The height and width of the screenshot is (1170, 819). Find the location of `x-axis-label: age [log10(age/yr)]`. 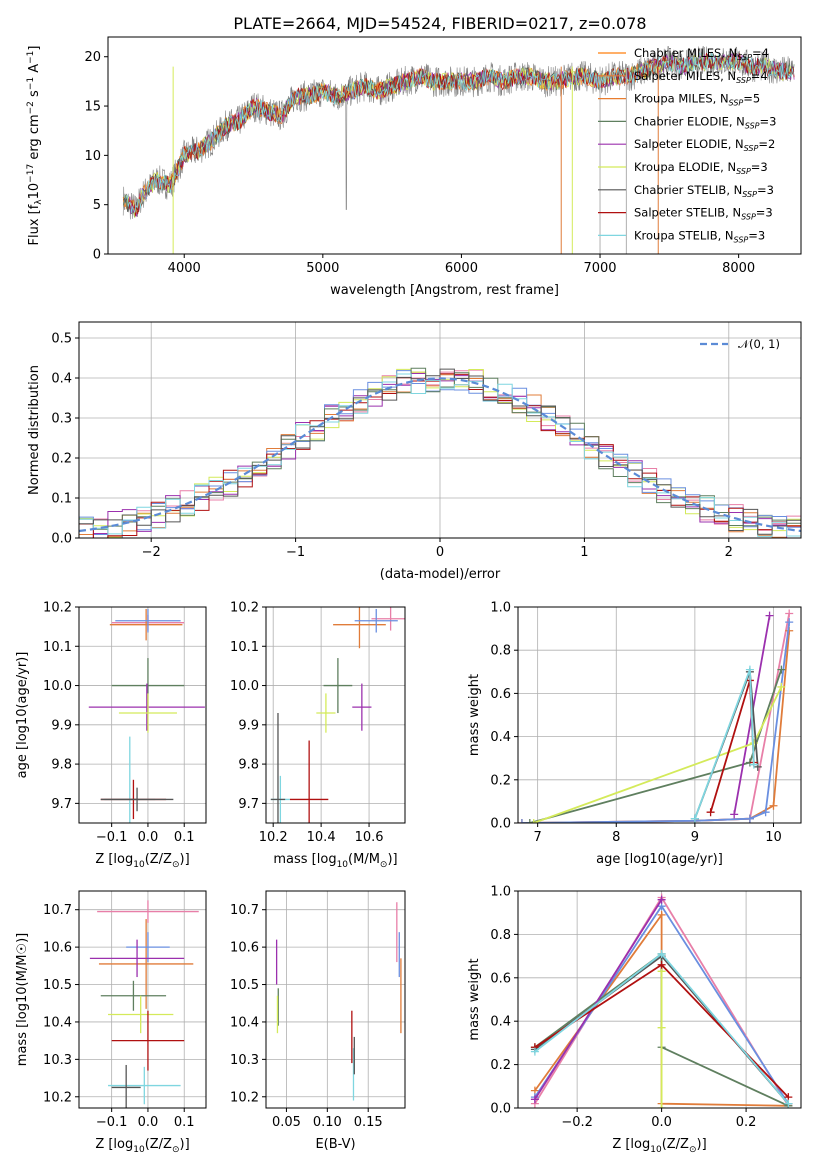

x-axis-label: age [log10(age/yr)] is located at coordinates (659, 859).